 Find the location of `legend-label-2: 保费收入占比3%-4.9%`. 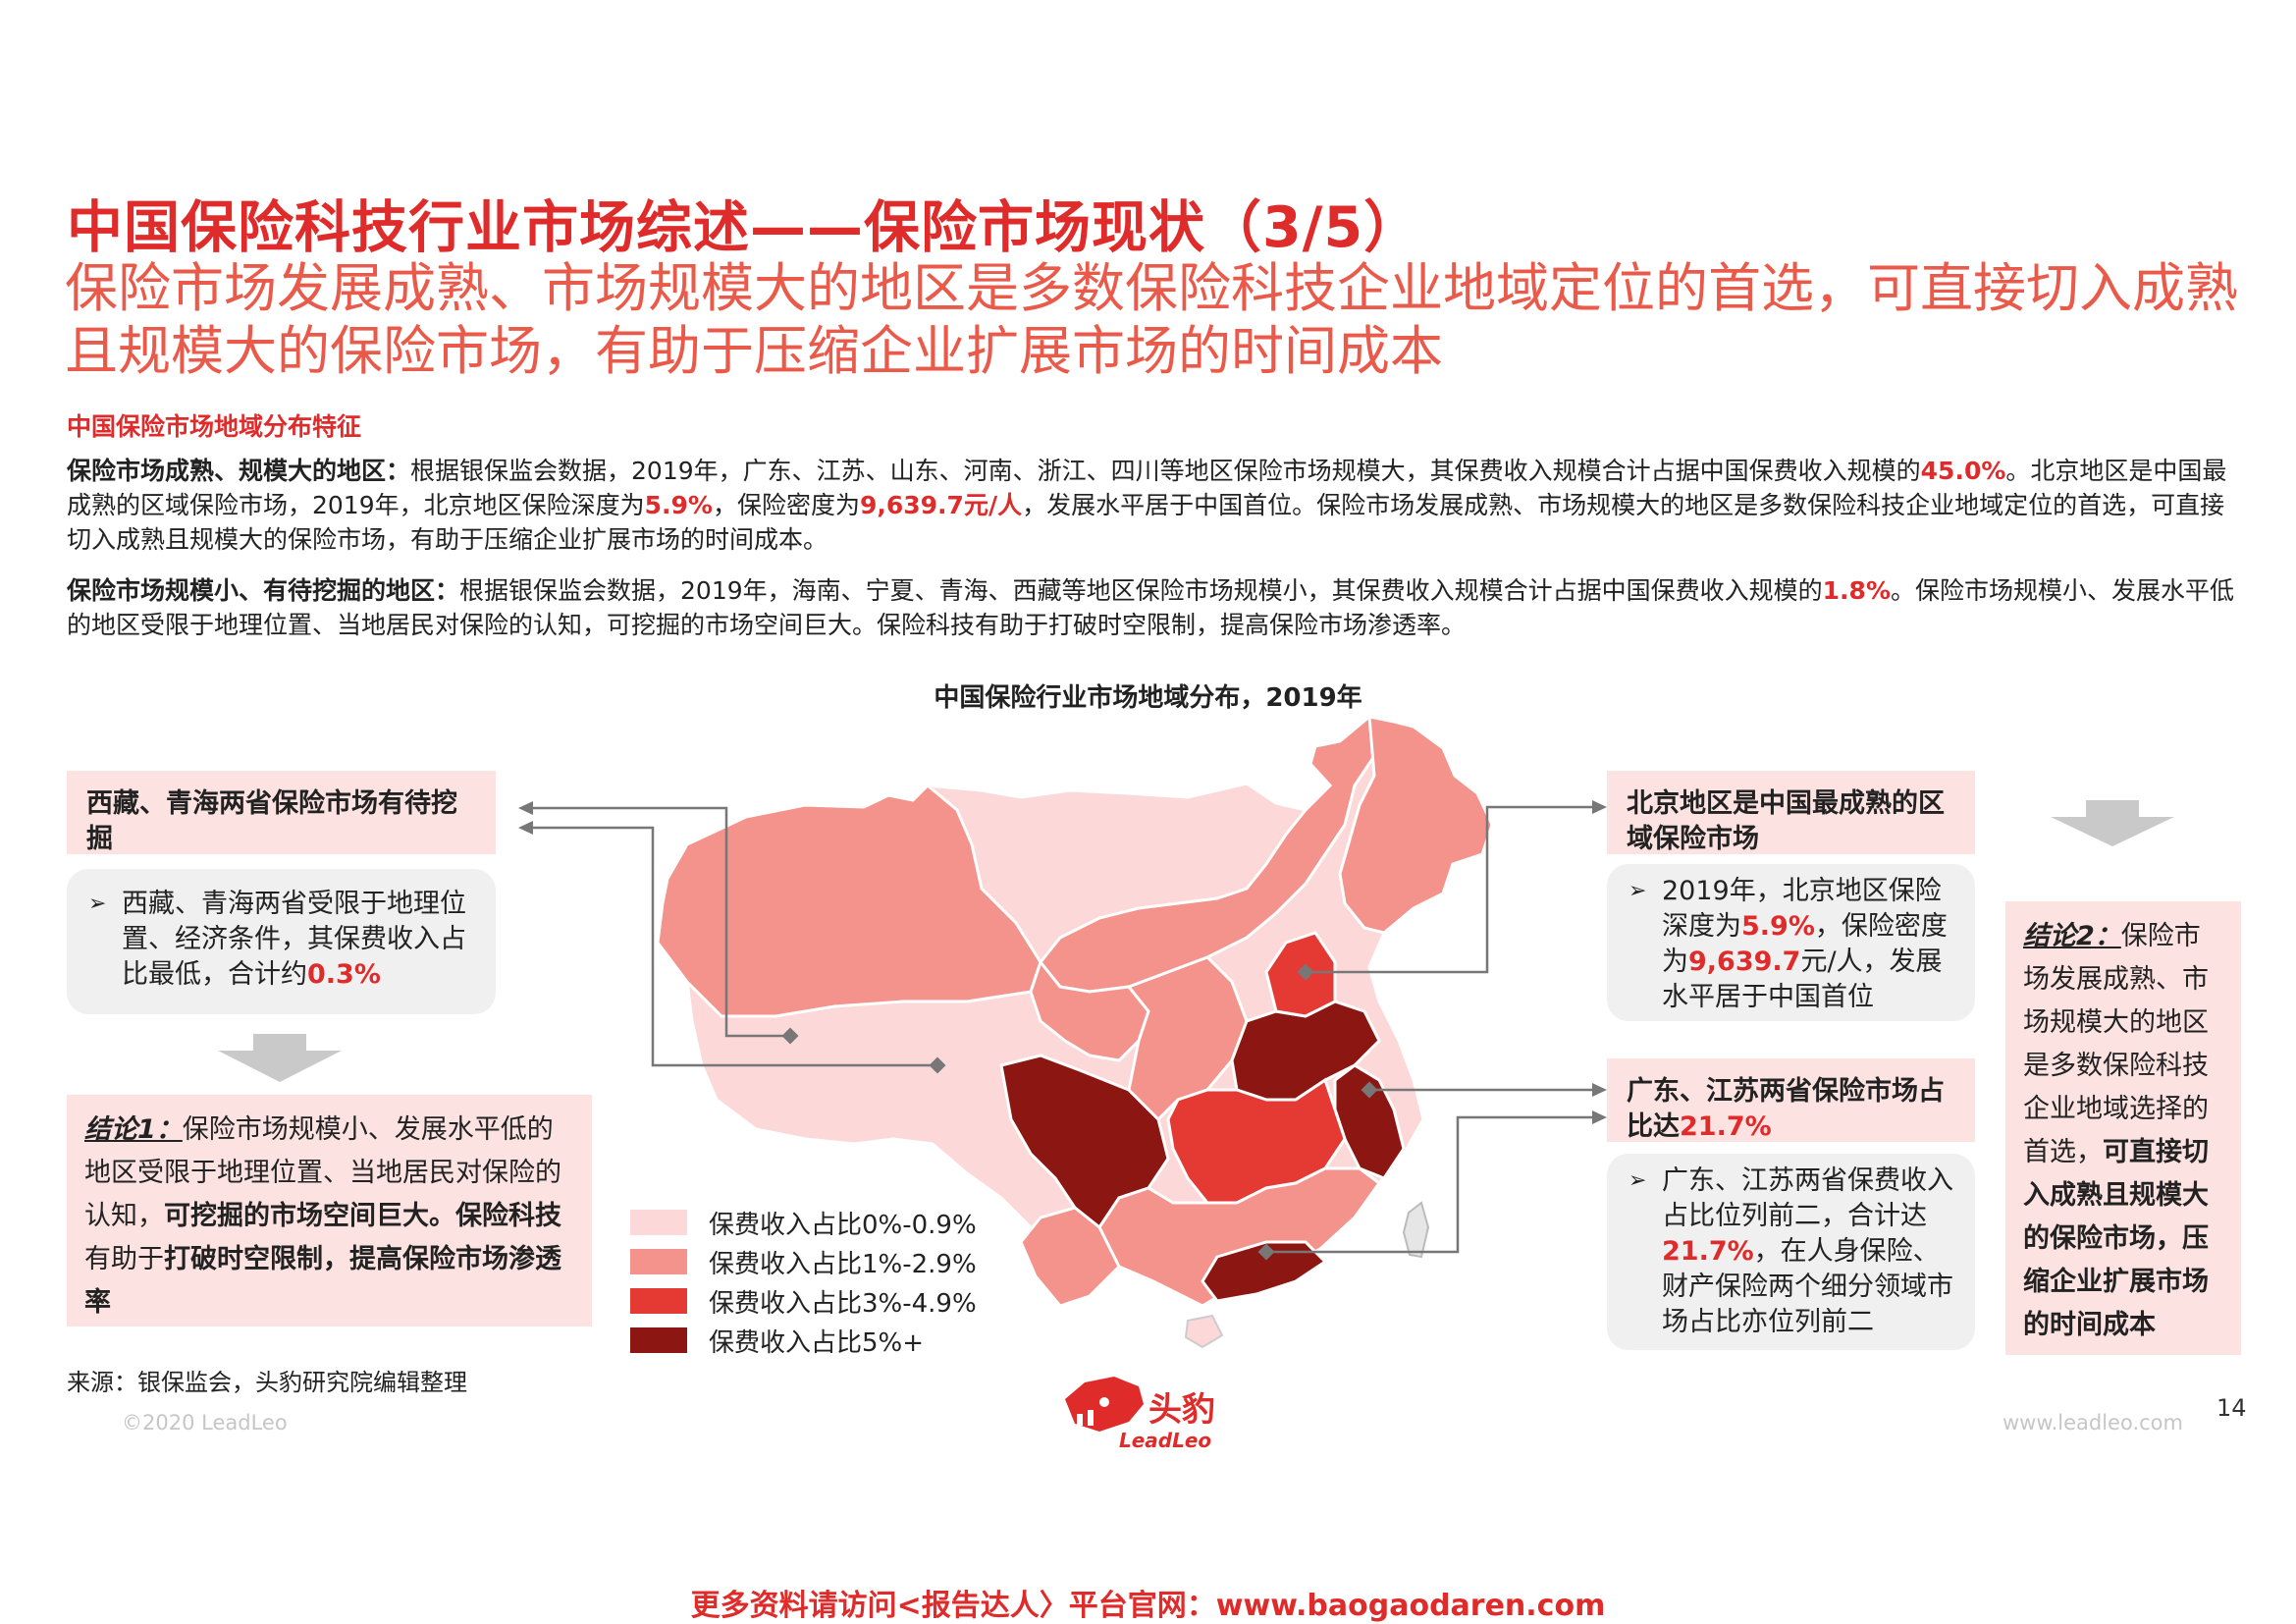

legend-label-2: 保费收入占比3%-4.9% is located at coordinates (843, 1303).